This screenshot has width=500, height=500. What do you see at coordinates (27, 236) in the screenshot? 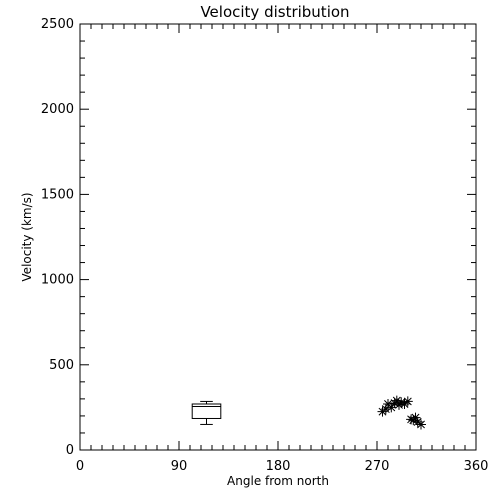
I see `y-axis-label: Velocity (km/s)` at bounding box center [27, 236].